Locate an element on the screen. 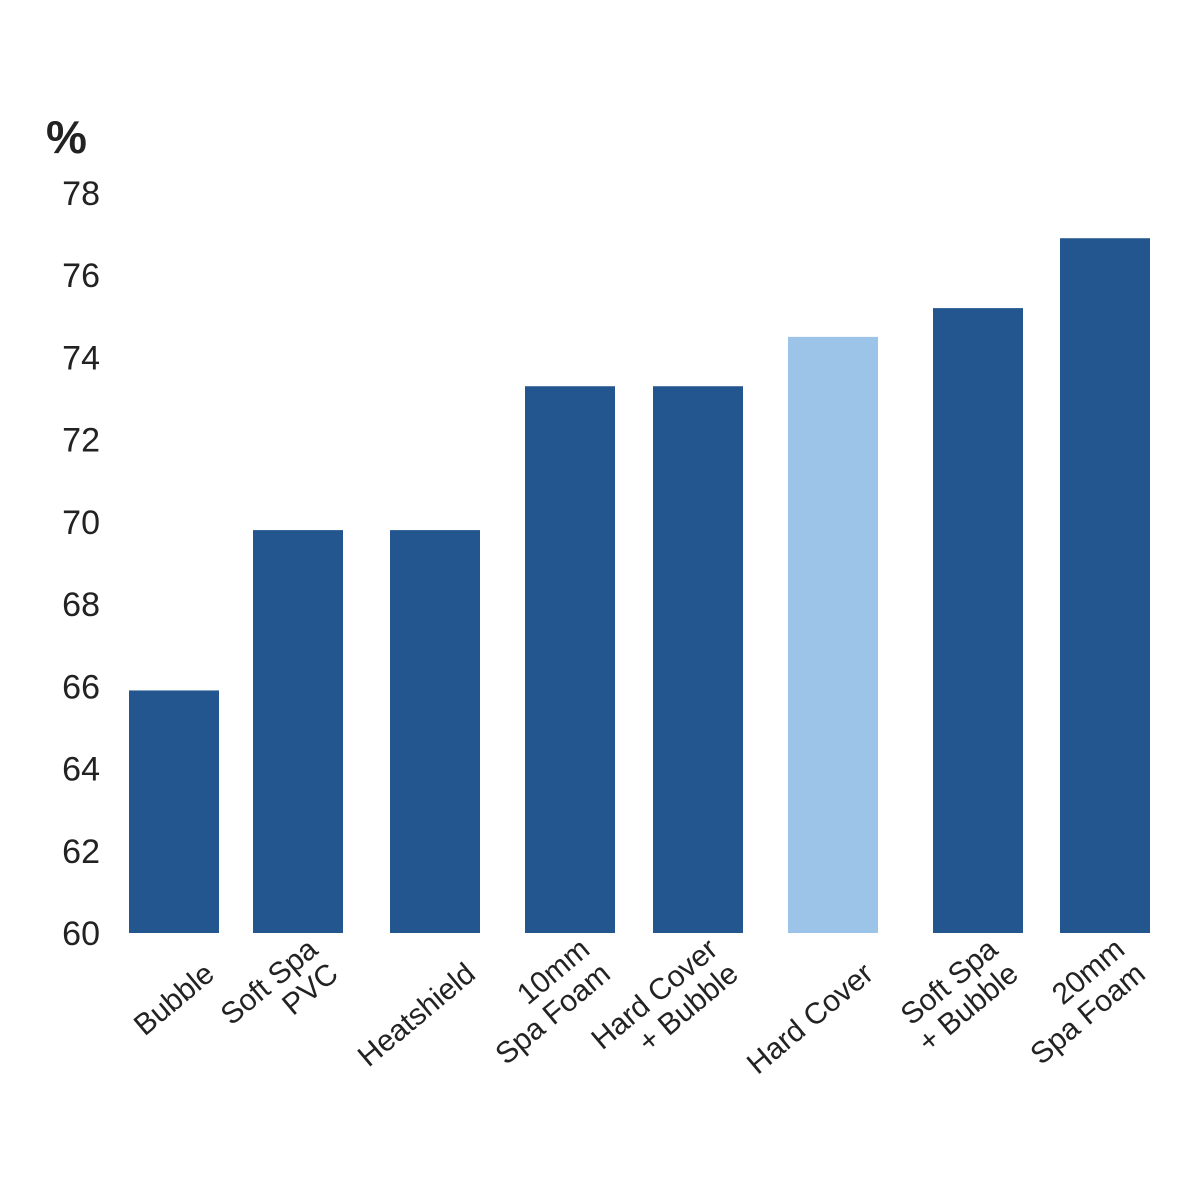 This screenshot has width=1199, height=1199. x-tick-label-line: Hard Cover is located at coordinates (810, 1019).